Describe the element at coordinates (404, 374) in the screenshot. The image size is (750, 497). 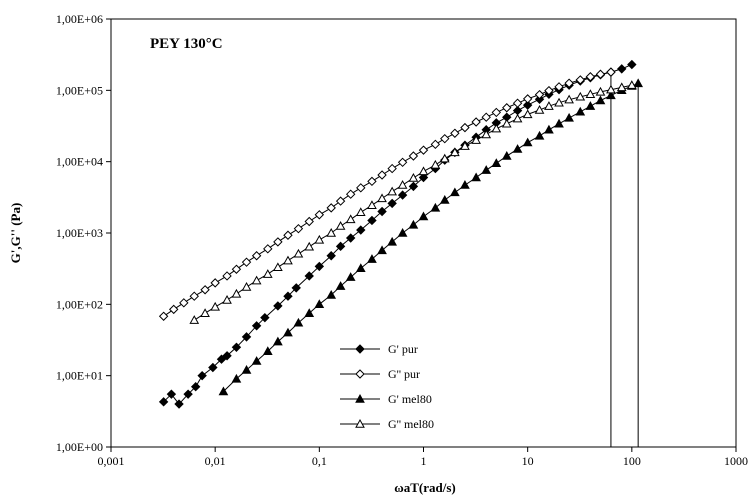
I see `legend-label: G'' pur` at that location.